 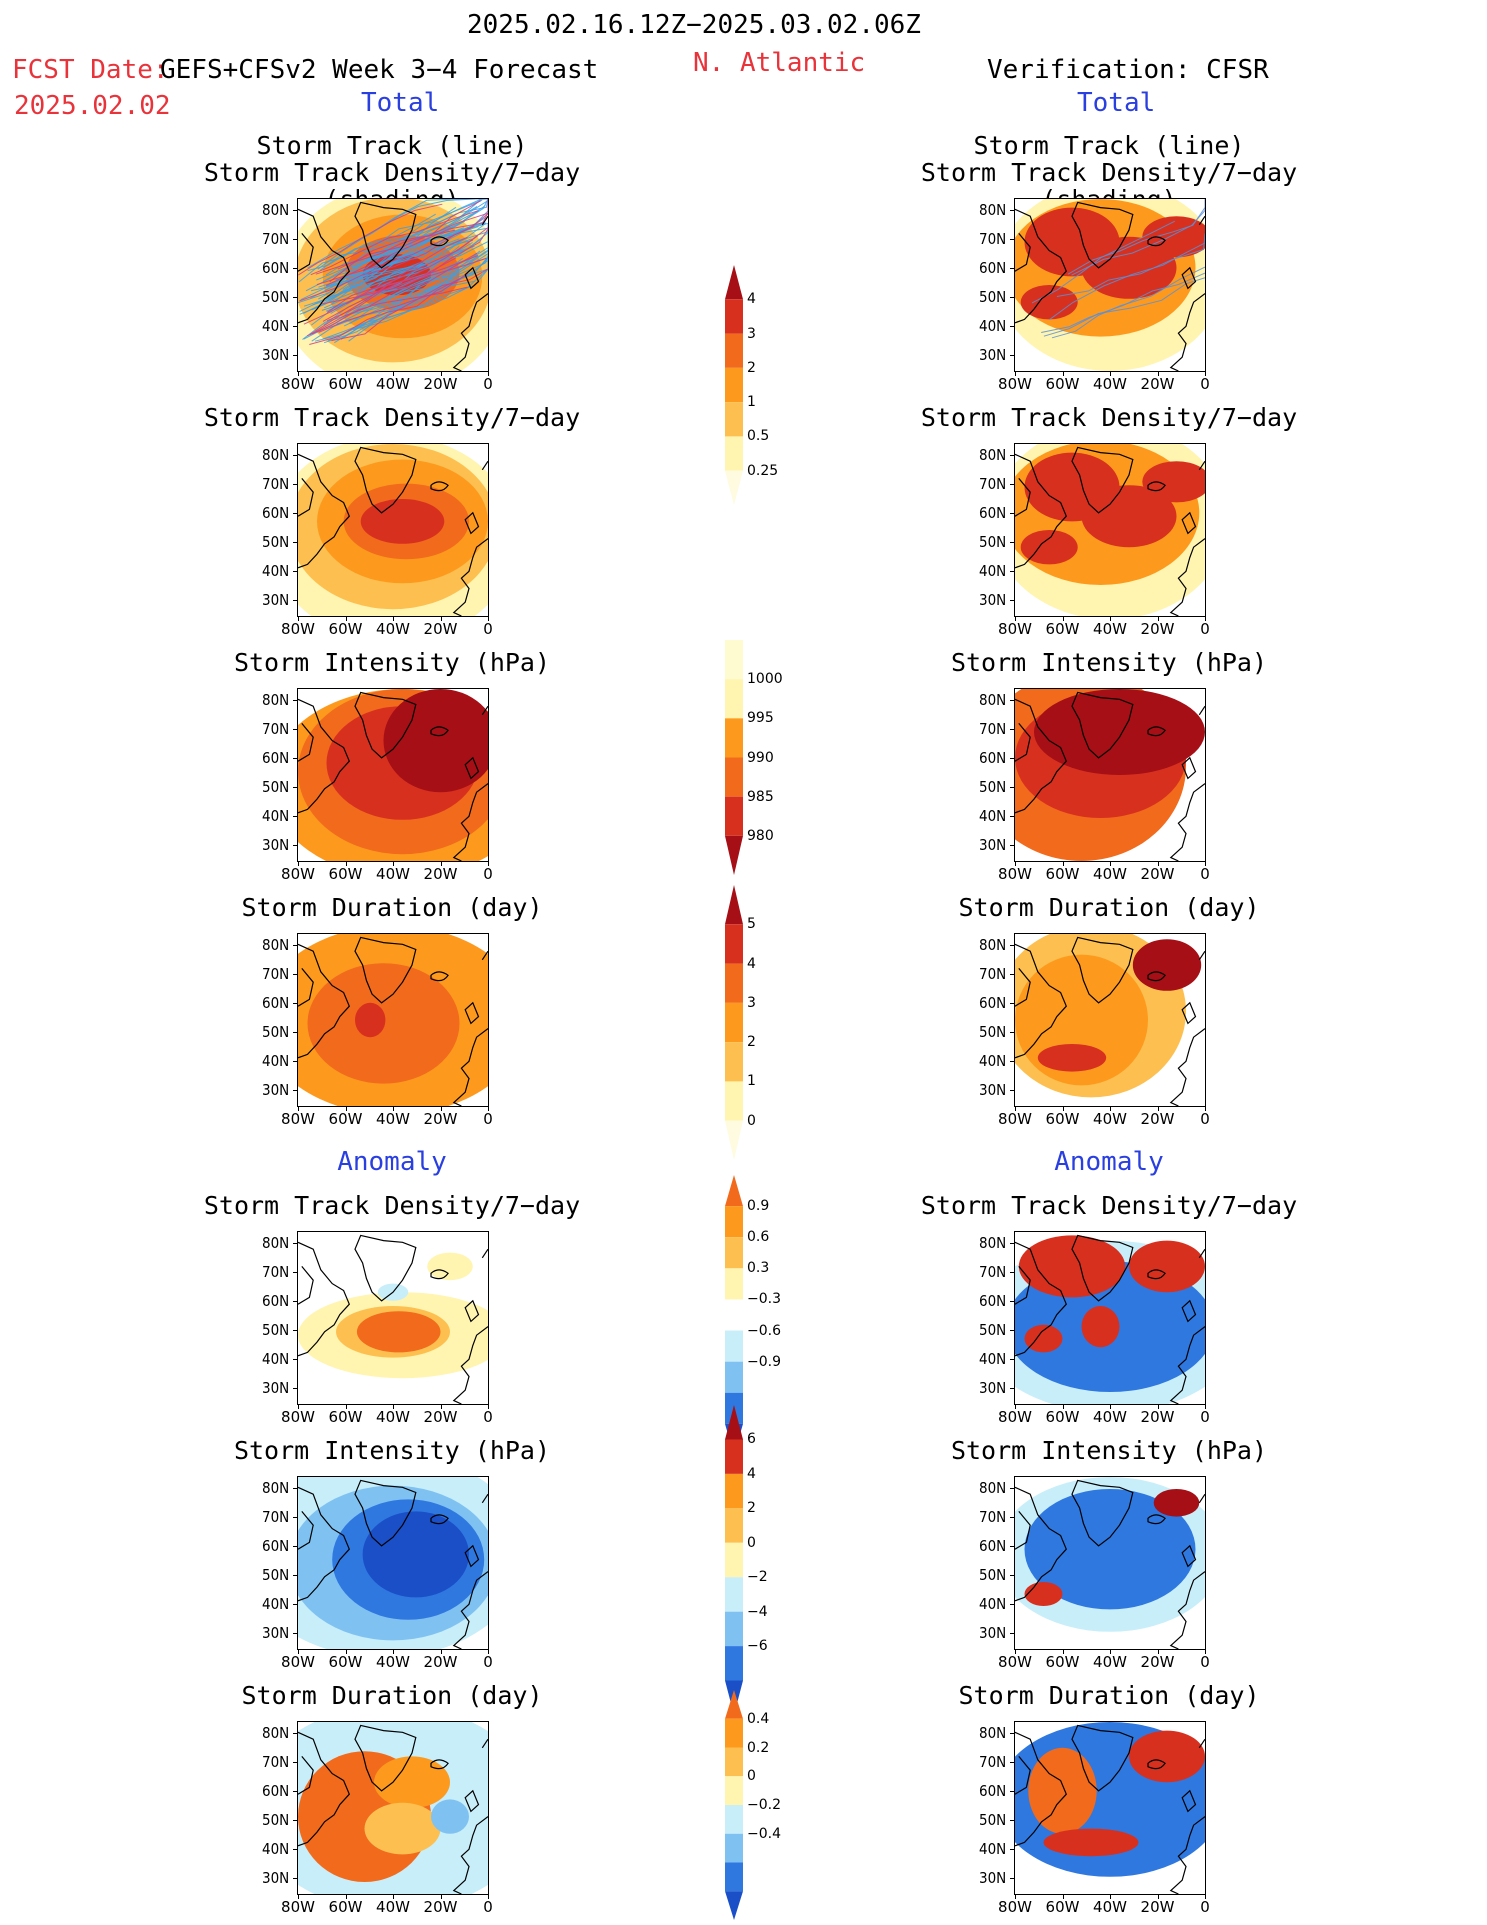 What do you see at coordinates (1110, 530) in the screenshot?
I see `cfsr-panel-2-map` at bounding box center [1110, 530].